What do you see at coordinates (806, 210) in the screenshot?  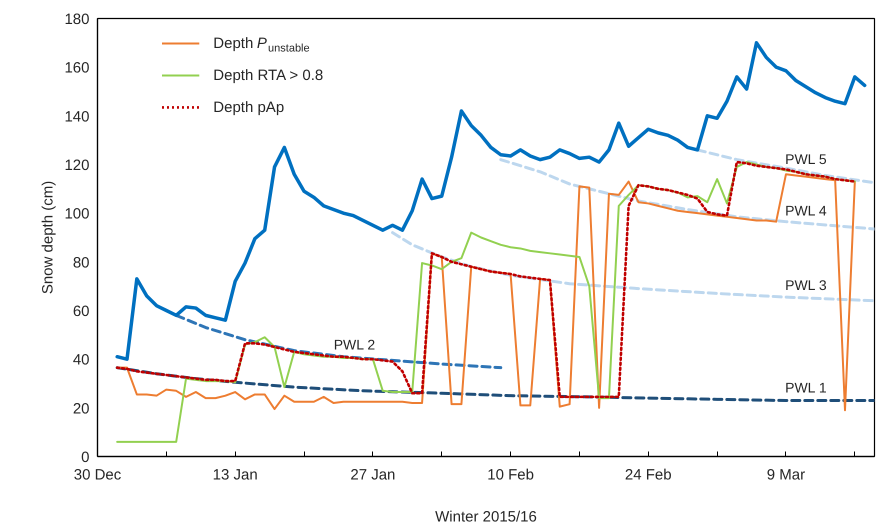 I see `series-label: PWL 4` at bounding box center [806, 210].